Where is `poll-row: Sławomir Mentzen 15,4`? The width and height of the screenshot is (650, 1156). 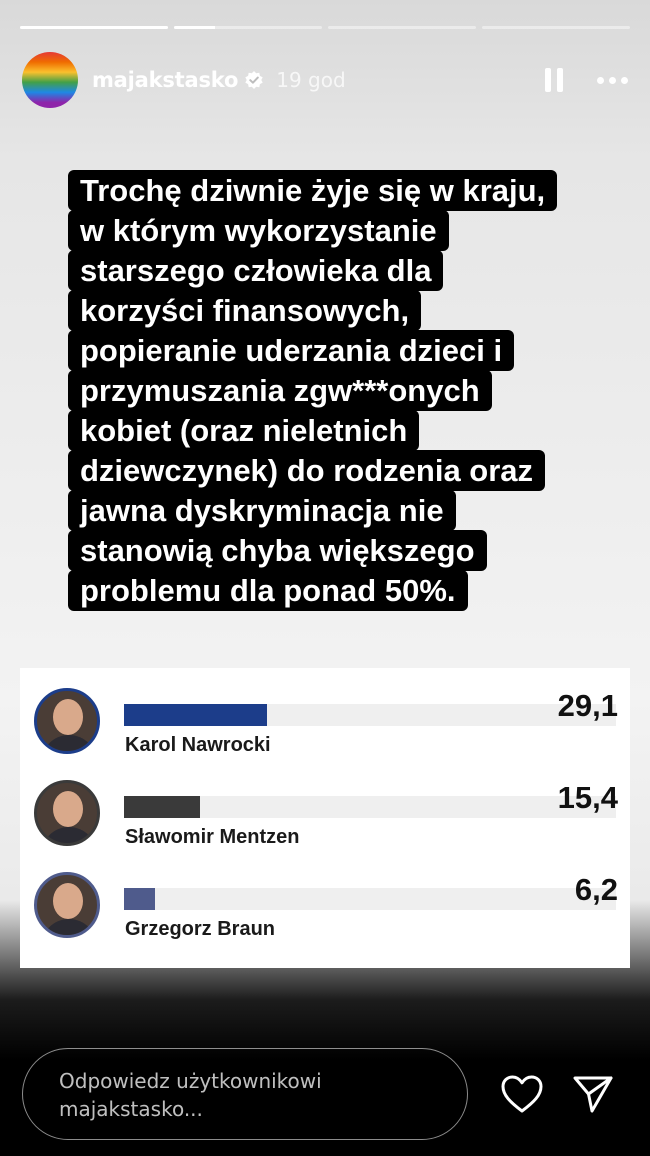 poll-row: Sławomir Mentzen 15,4 is located at coordinates (325, 814).